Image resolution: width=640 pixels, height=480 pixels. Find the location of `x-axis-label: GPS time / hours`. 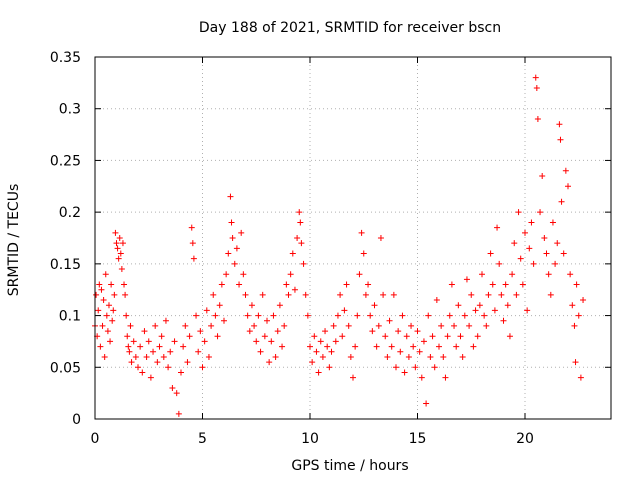

x-axis-label: GPS time / hours is located at coordinates (349, 466).